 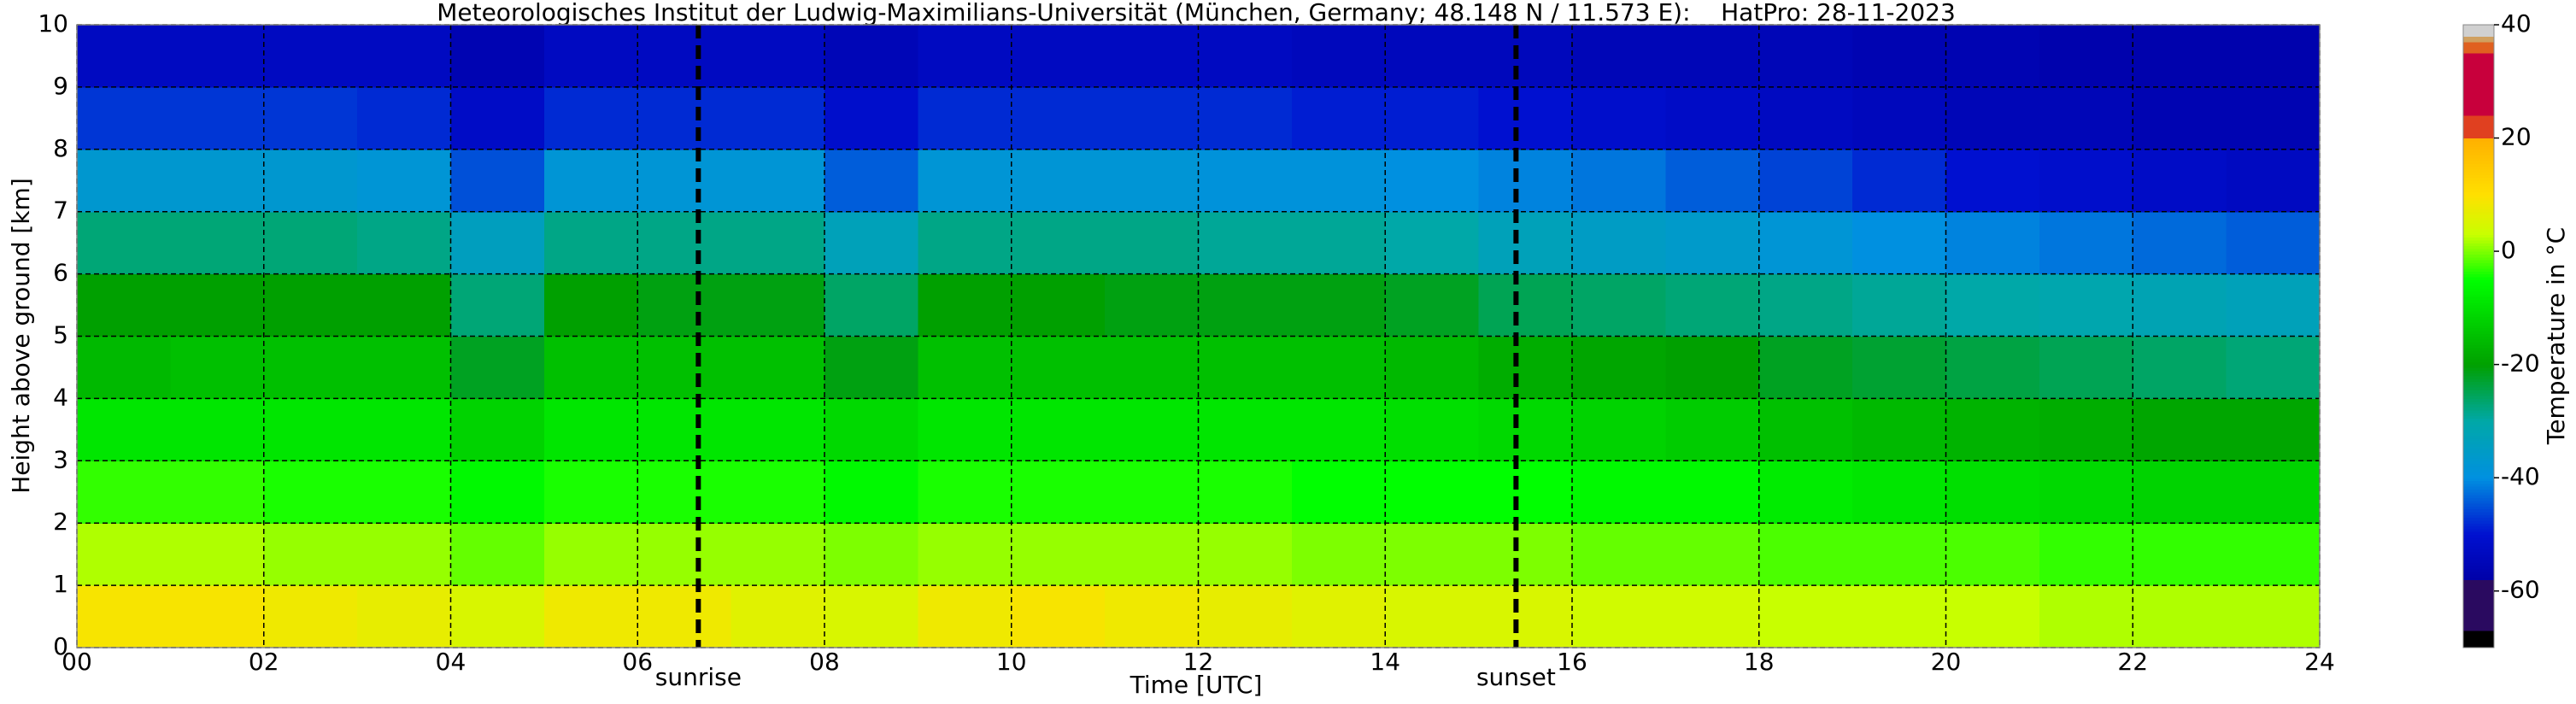 I want to click on x-tick-label: 16, so click(x=1572, y=662).